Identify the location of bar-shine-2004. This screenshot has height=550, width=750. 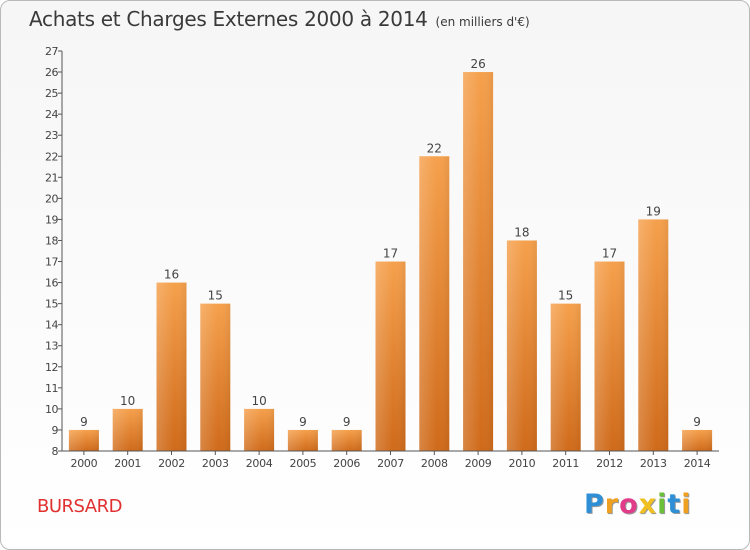
(259, 429).